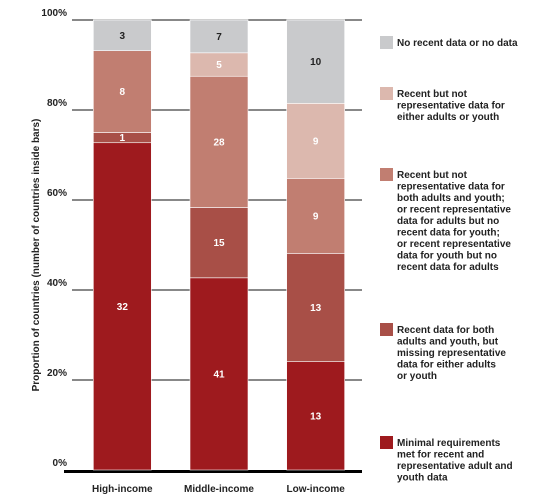  Describe the element at coordinates (440, 455) in the screenshot. I see `legend-label: met for recent and` at that location.